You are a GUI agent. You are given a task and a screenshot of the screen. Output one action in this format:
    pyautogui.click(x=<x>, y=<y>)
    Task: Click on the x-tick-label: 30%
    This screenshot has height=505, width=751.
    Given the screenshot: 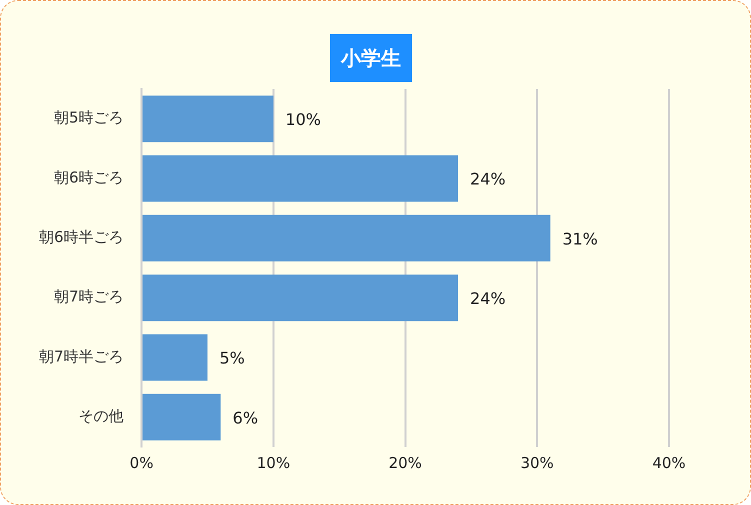 What is the action you would take?
    pyautogui.click(x=537, y=463)
    